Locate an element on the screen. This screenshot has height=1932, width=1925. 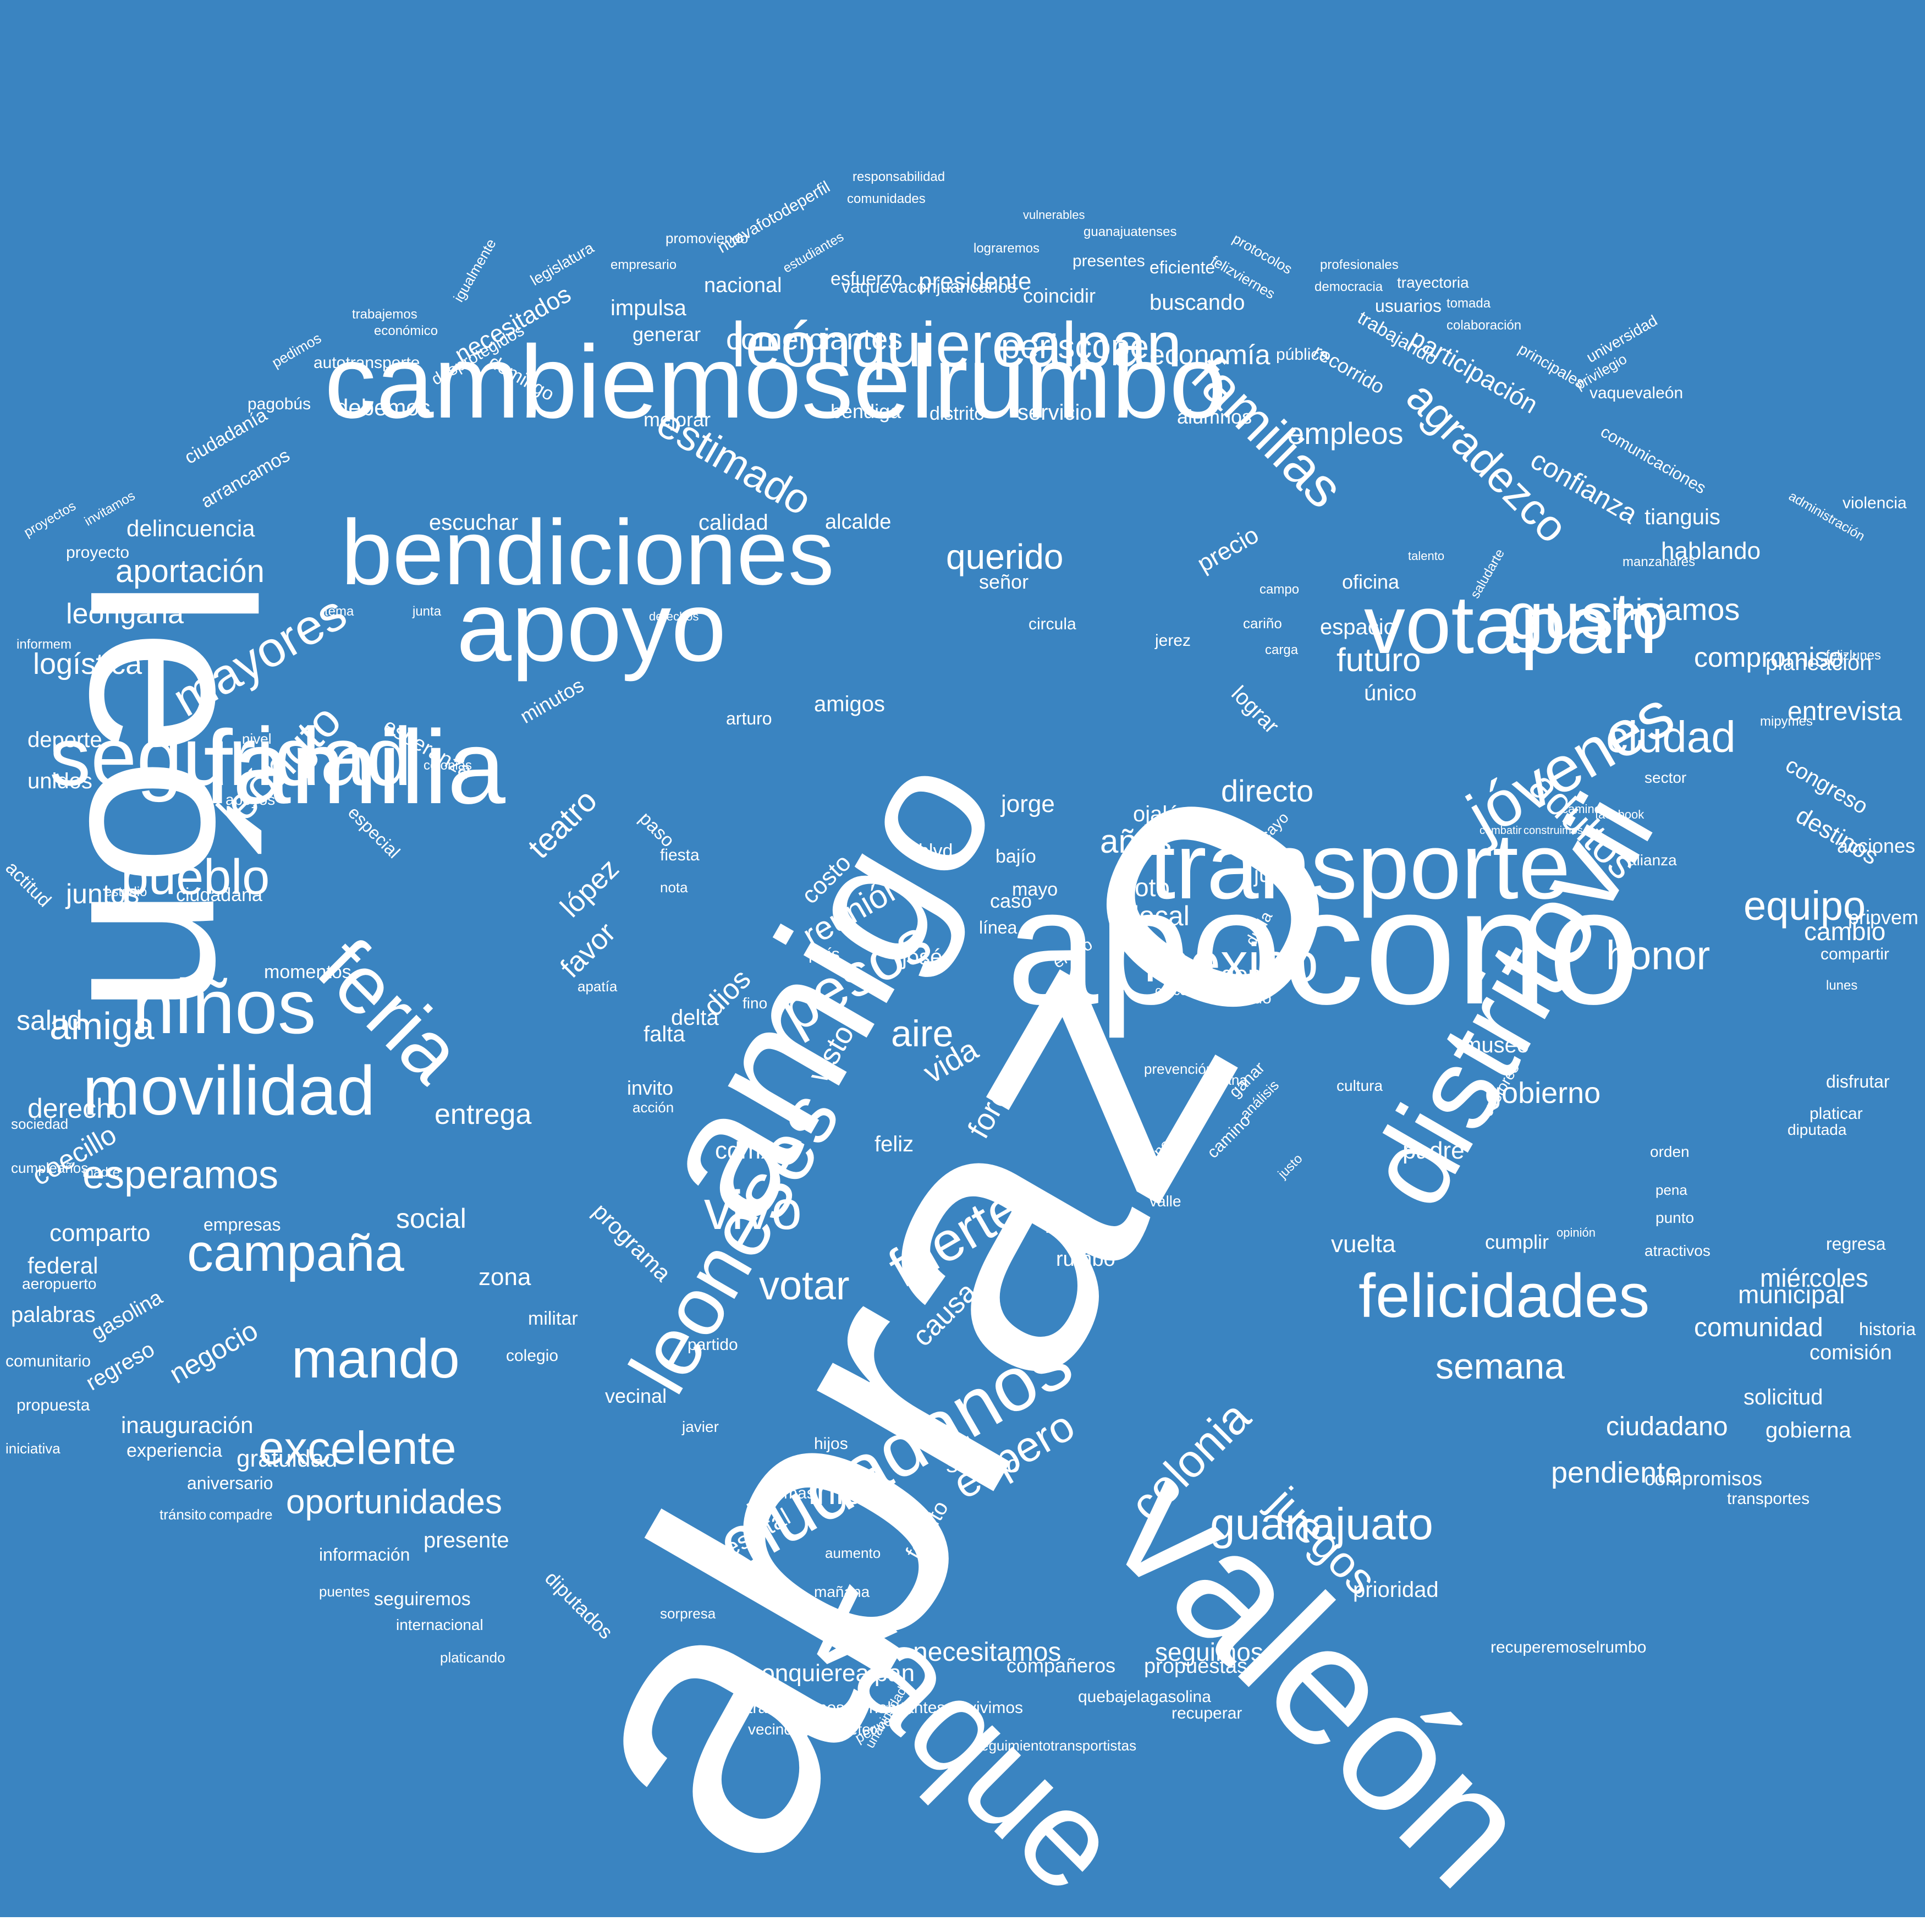
cloud-word: delincuencia is located at coordinates (191, 528).